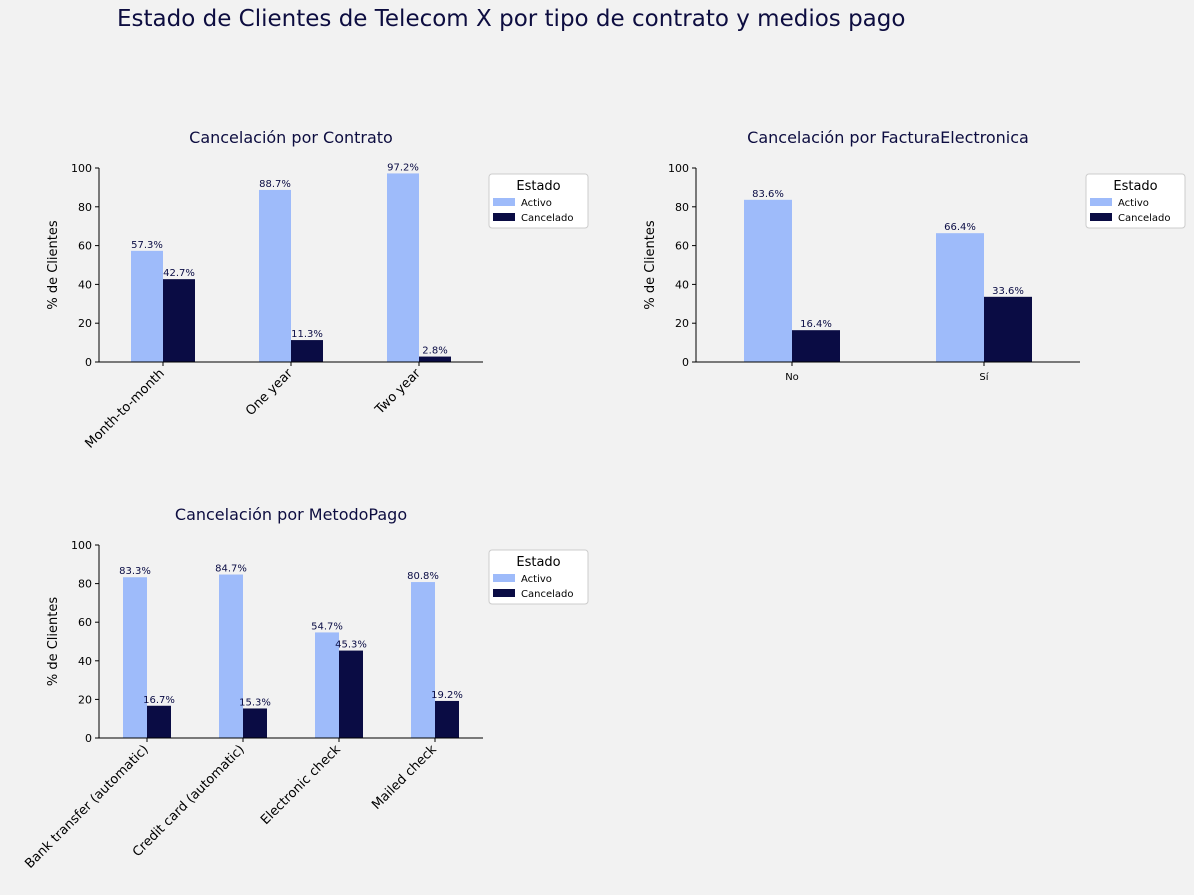 The width and height of the screenshot is (1194, 895). What do you see at coordinates (398, 392) in the screenshot?
I see `x-tick-label: Two year` at bounding box center [398, 392].